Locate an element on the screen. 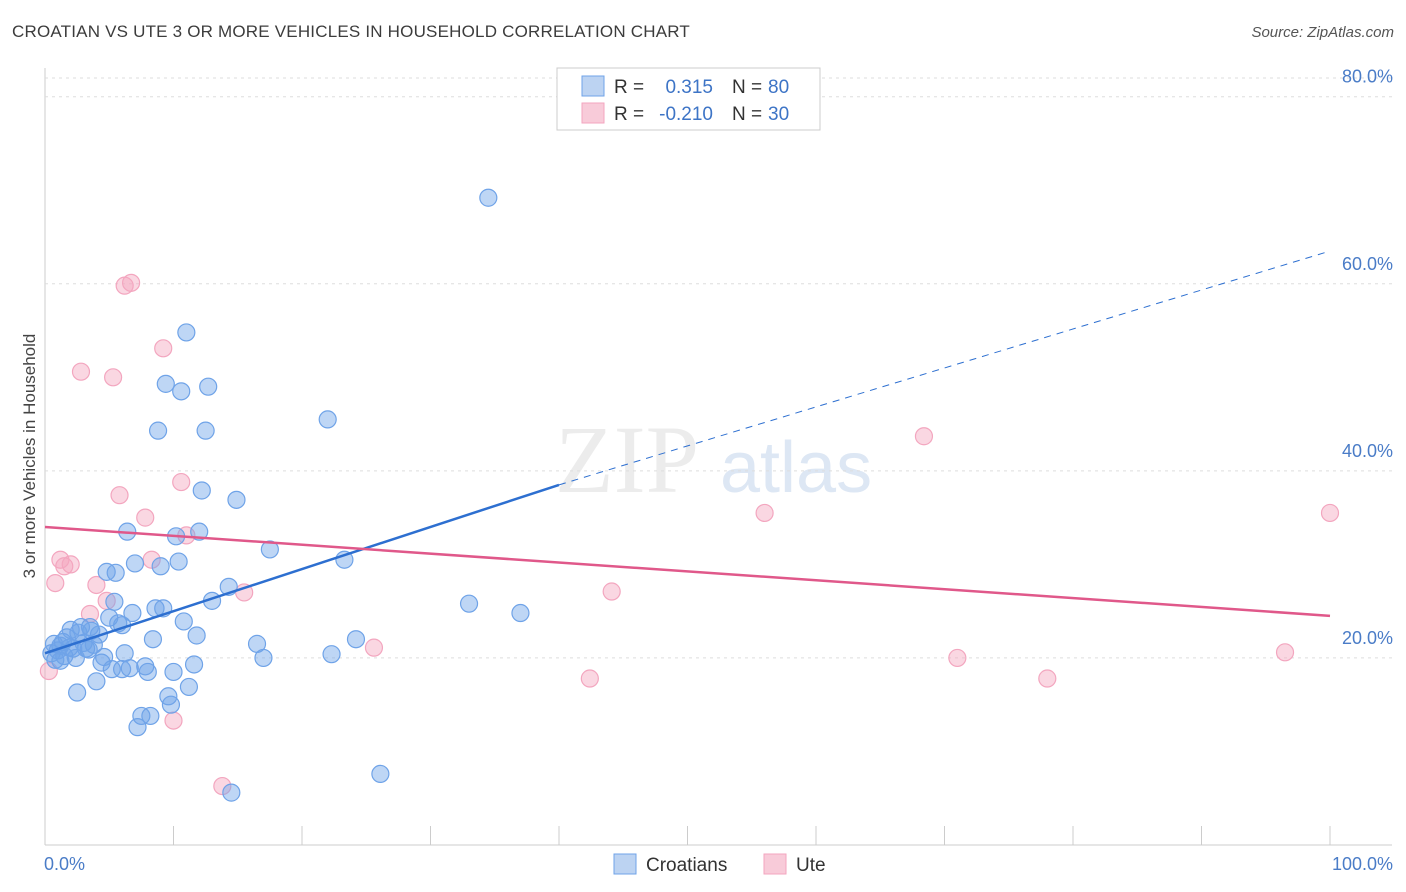 The image size is (1406, 892). bottom-legend-swatch-ute is located at coordinates (775, 864).